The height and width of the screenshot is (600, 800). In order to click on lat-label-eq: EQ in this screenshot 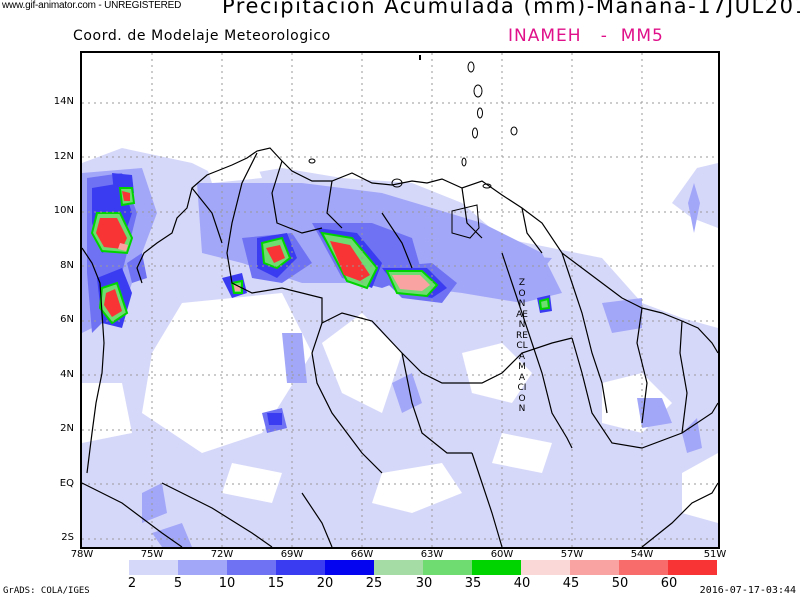, I will do `click(66, 483)`.